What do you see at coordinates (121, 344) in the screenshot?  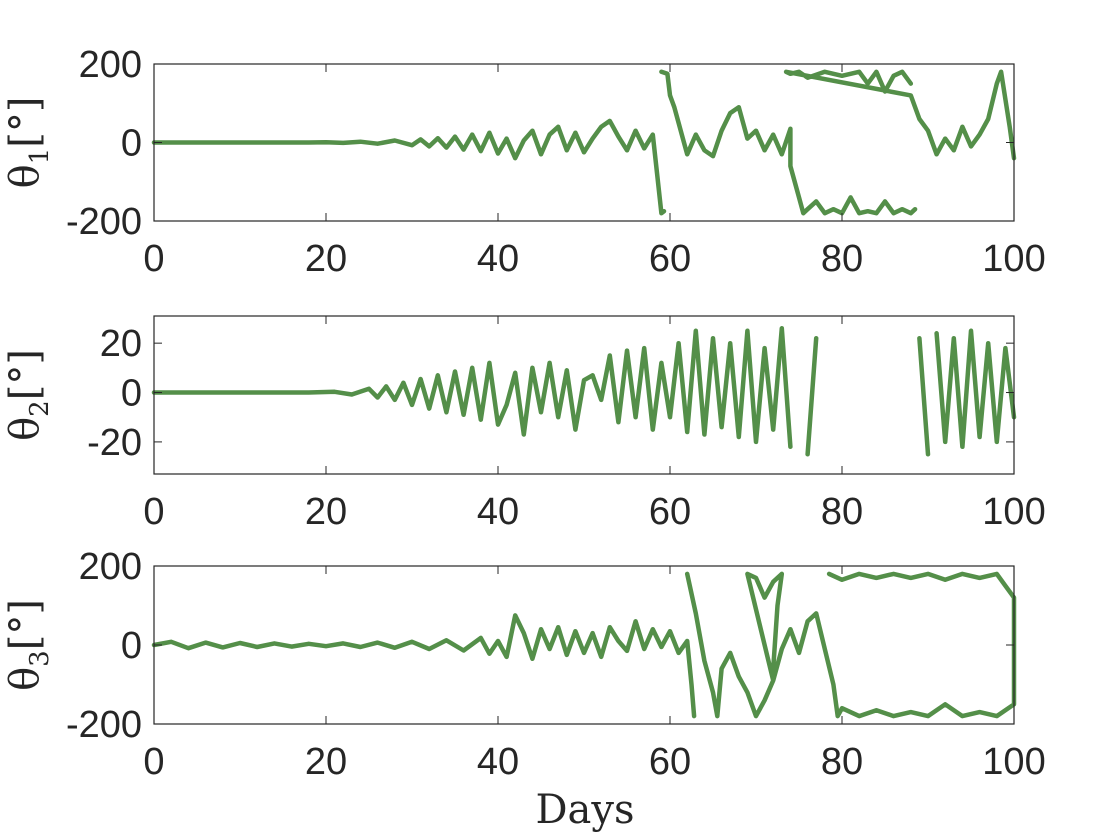 I see `y-tick-label: 20` at bounding box center [121, 344].